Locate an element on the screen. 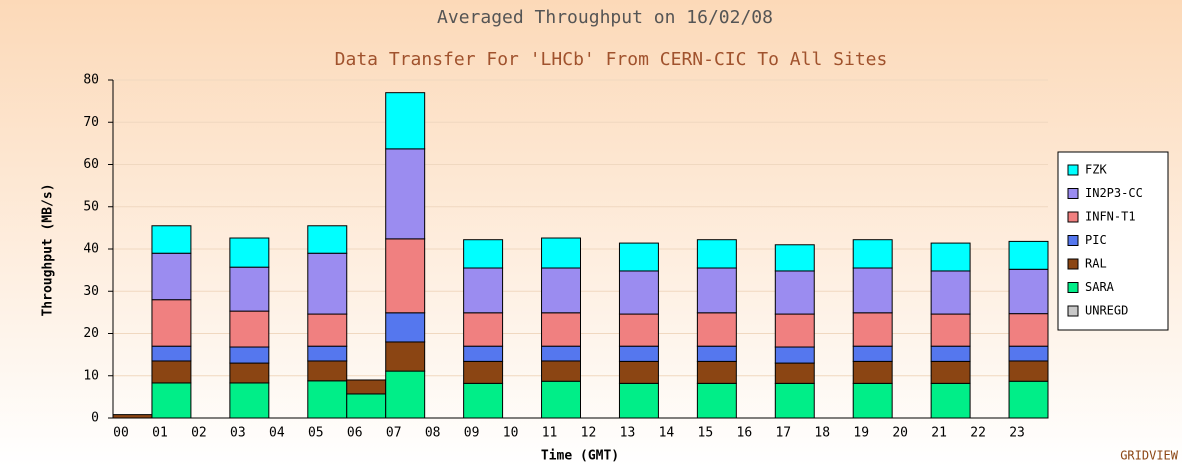 Image resolution: width=1182 pixels, height=467 pixels. x-tick-label: 10 is located at coordinates (511, 433).